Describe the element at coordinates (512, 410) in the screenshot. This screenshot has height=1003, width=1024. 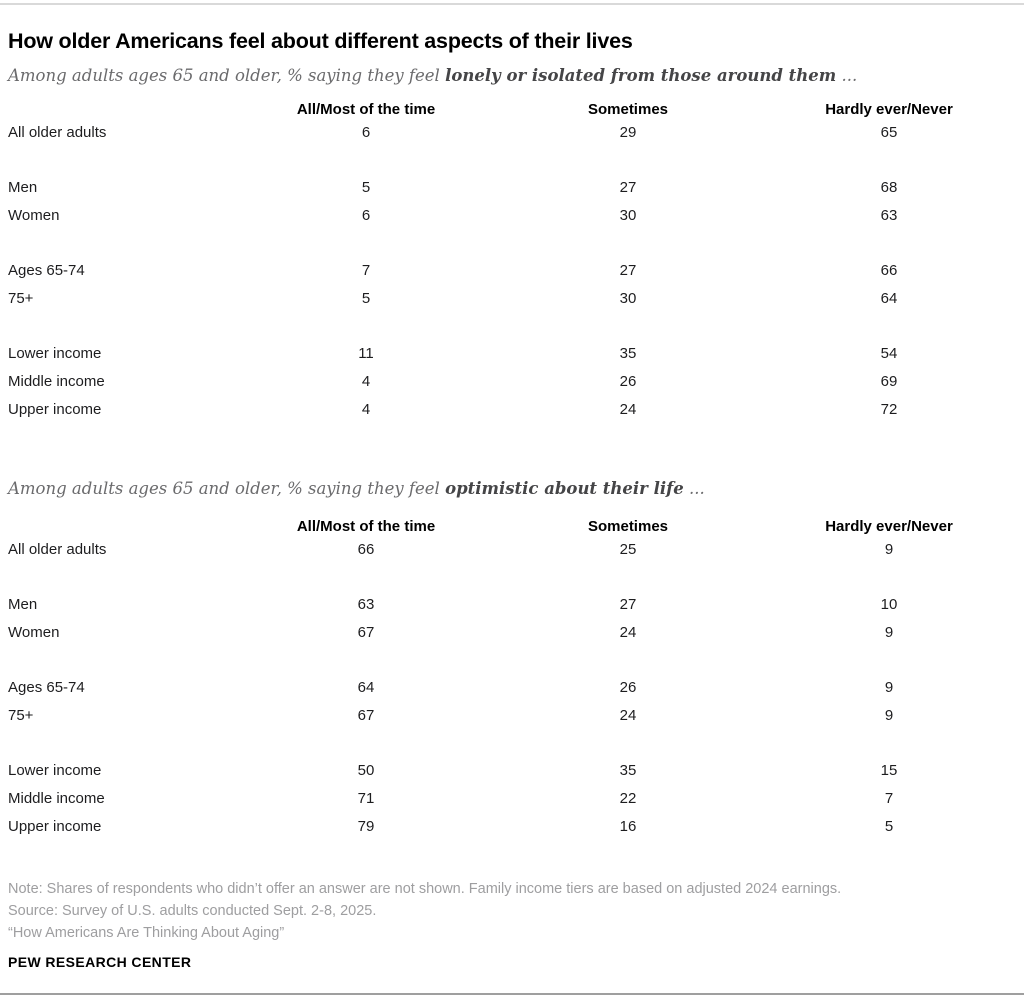
I see `table-row: Upper income 4 24 72` at that location.